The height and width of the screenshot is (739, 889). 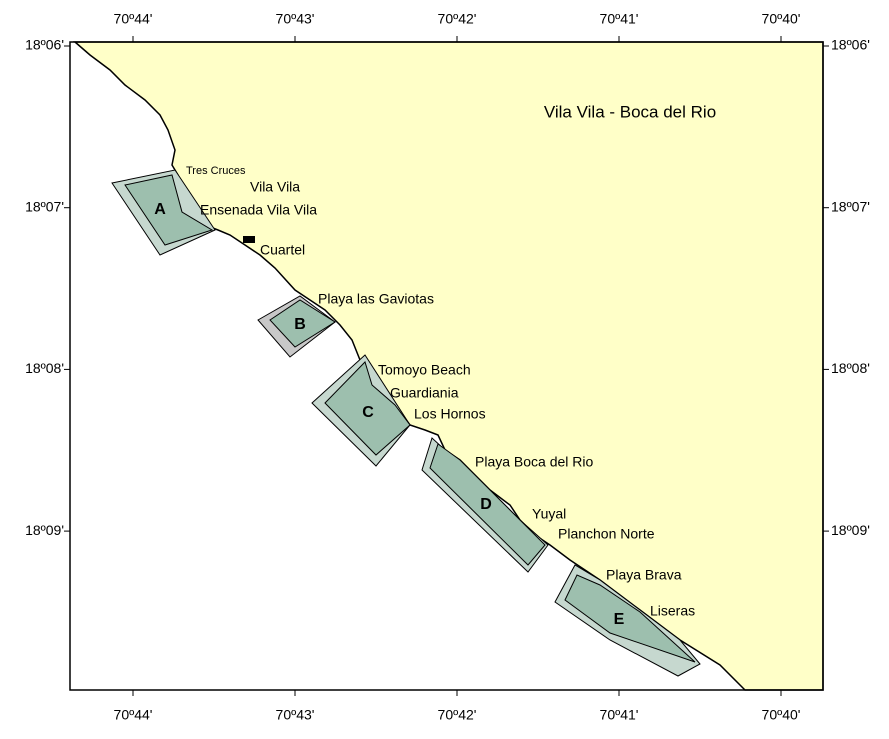 I want to click on place-label: Ensenada Vila Vila, so click(x=258, y=210).